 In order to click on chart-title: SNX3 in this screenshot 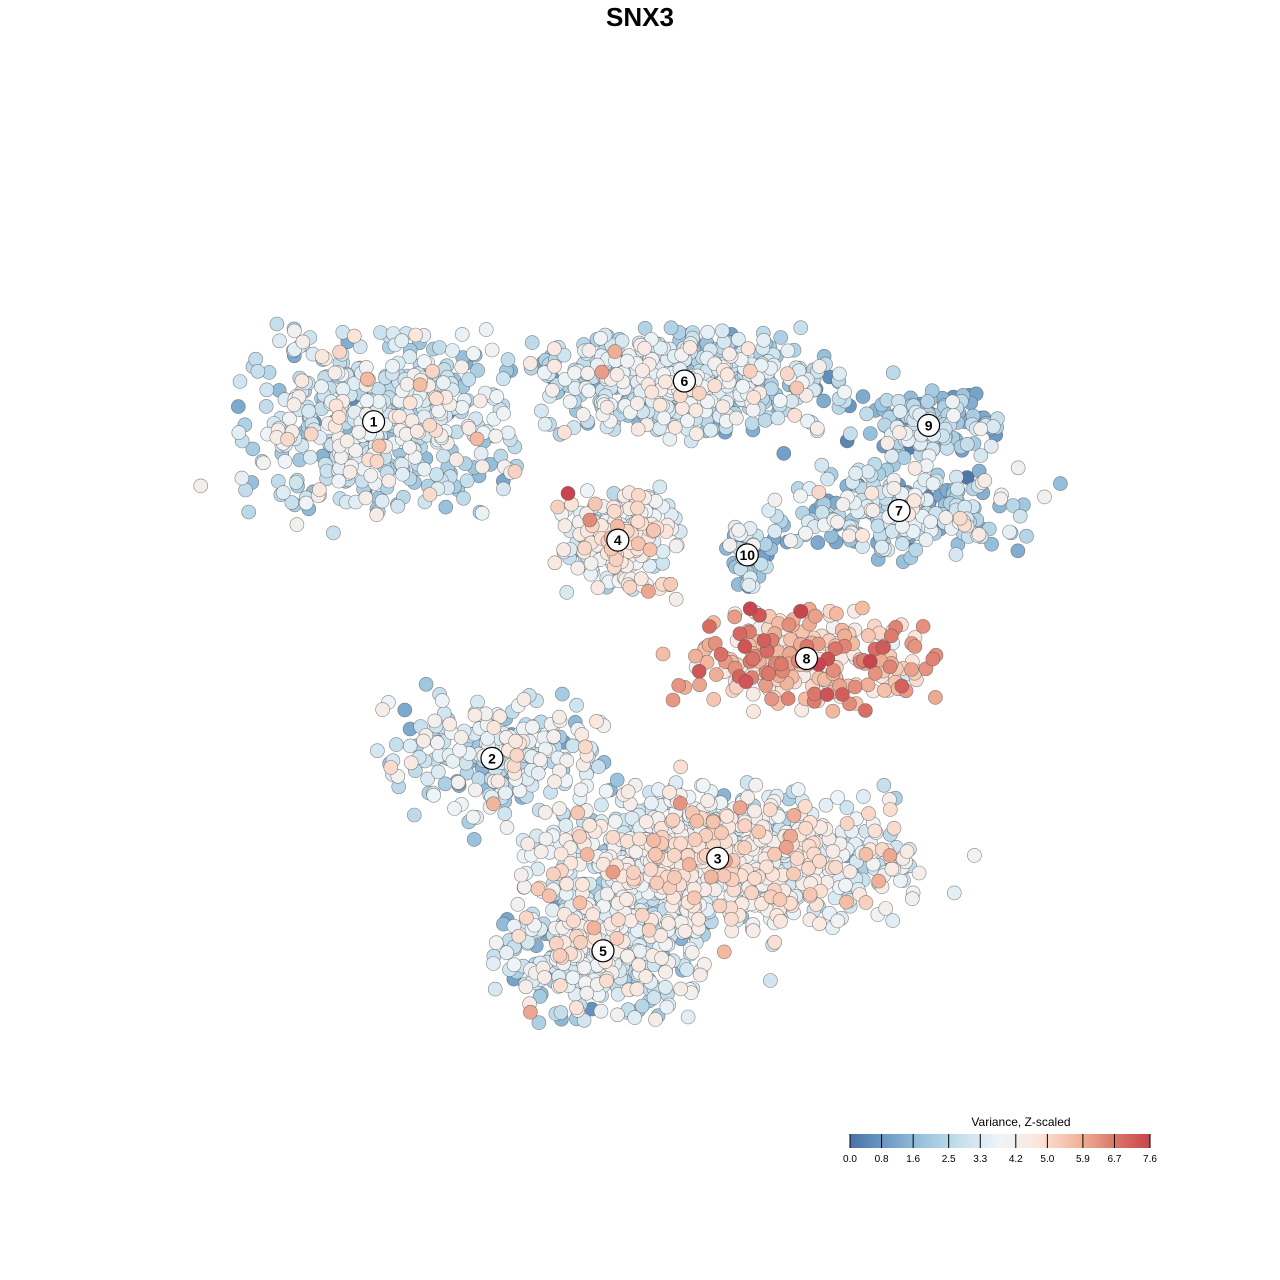, I will do `click(640, 17)`.